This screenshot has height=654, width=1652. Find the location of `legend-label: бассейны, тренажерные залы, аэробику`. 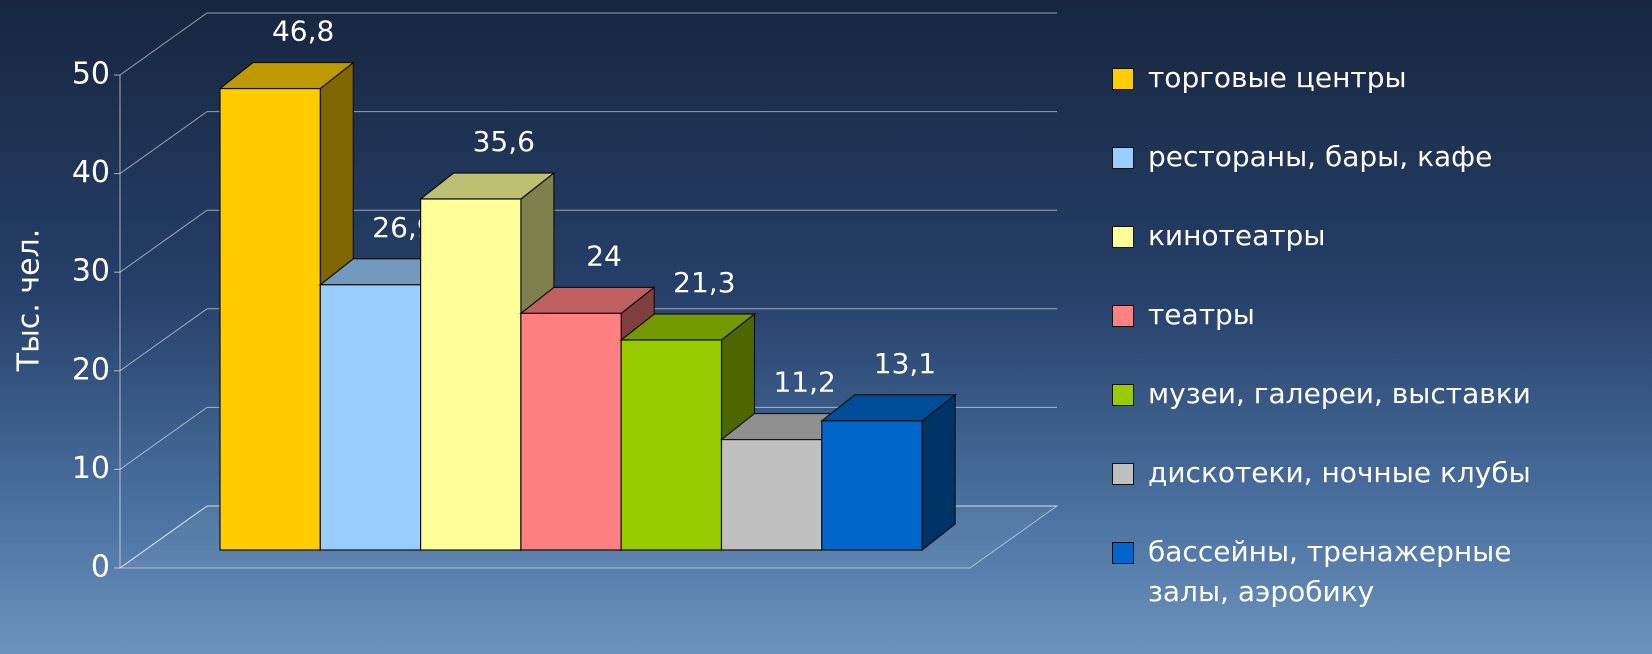

legend-label: бассейны, тренажерные залы, аэробику is located at coordinates (1330, 571).